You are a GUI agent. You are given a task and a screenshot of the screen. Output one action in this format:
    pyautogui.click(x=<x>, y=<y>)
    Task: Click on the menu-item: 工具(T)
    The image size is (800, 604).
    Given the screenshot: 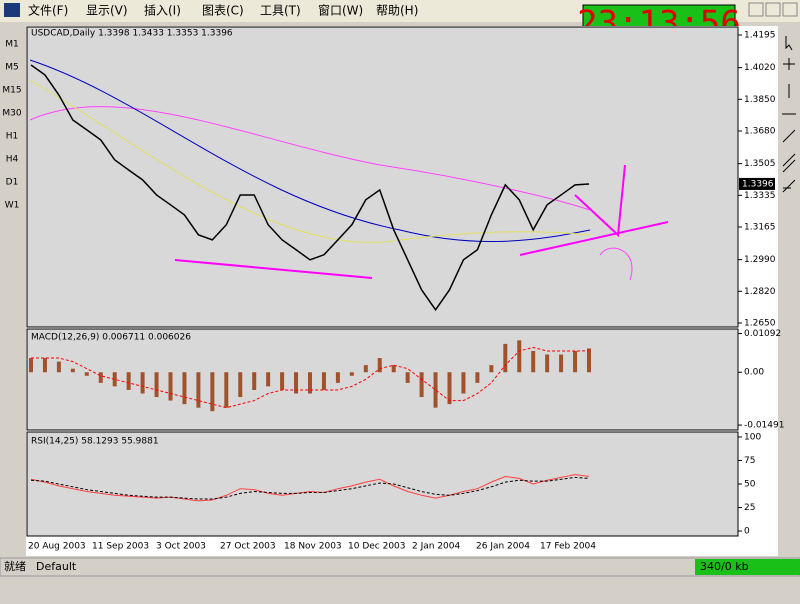 What is the action you would take?
    pyautogui.click(x=280, y=11)
    